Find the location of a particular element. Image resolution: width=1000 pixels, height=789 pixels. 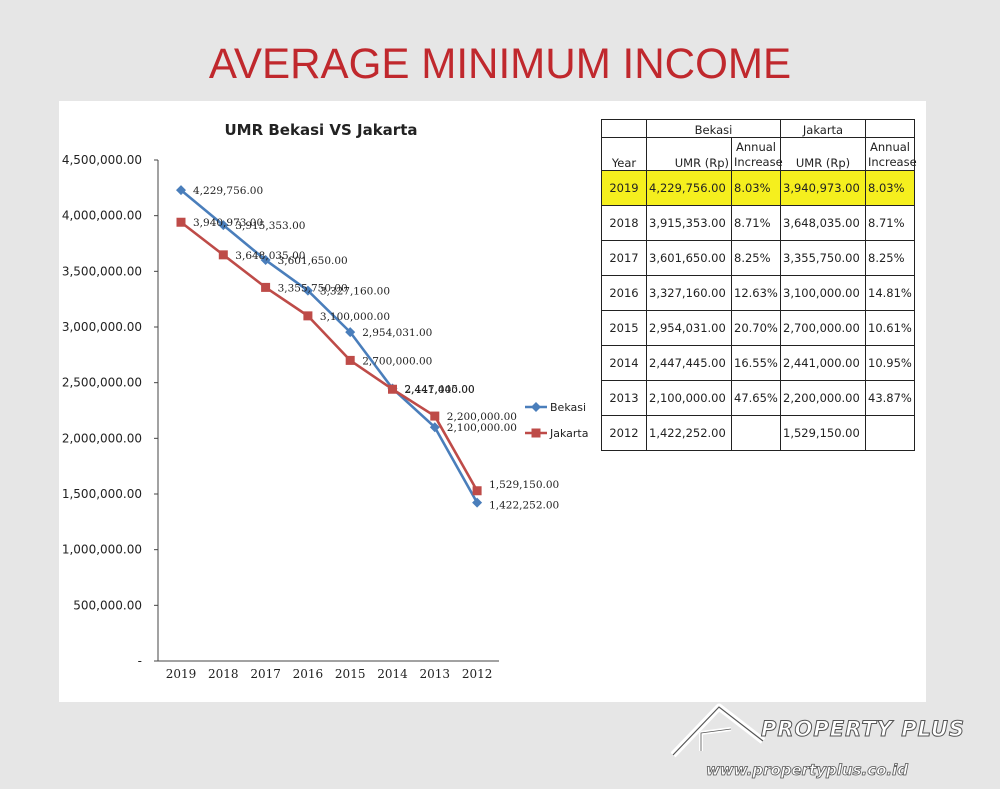

data-label-jakarta: 1,529,150.00 is located at coordinates (524, 485).